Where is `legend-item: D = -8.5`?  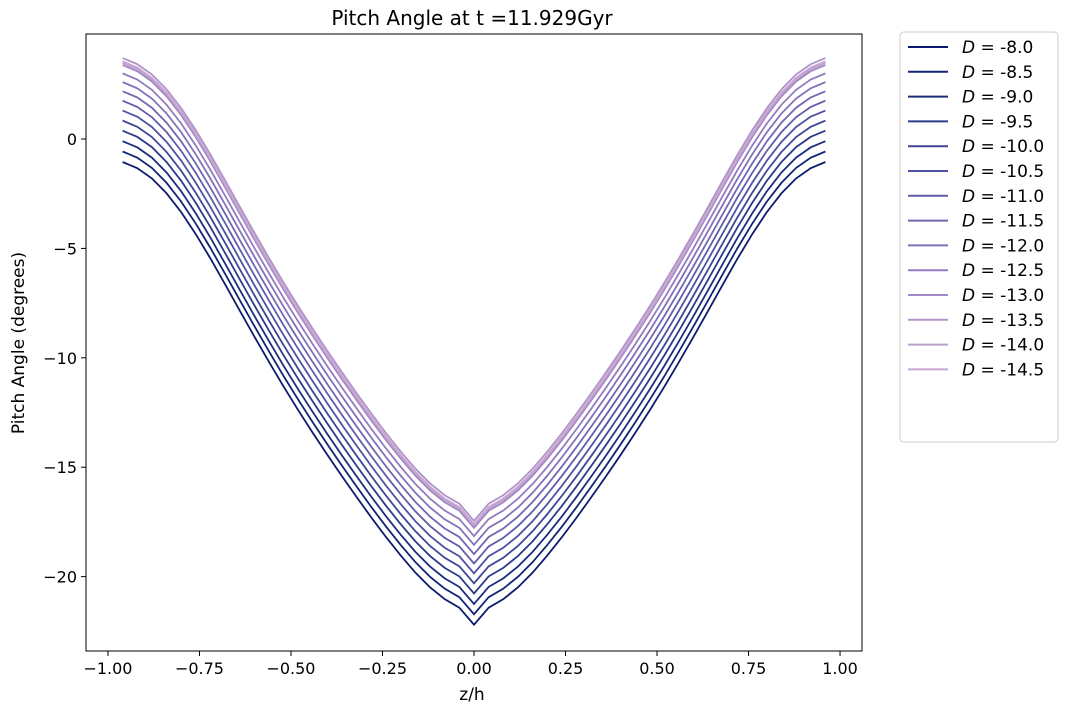 legend-item: D = -8.5 is located at coordinates (970, 73).